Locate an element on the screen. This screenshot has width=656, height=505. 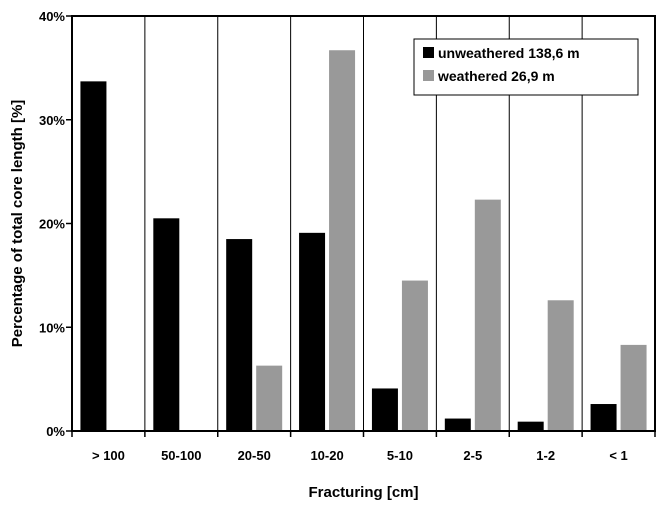
y-tick-label: 10% is located at coordinates (52, 327).